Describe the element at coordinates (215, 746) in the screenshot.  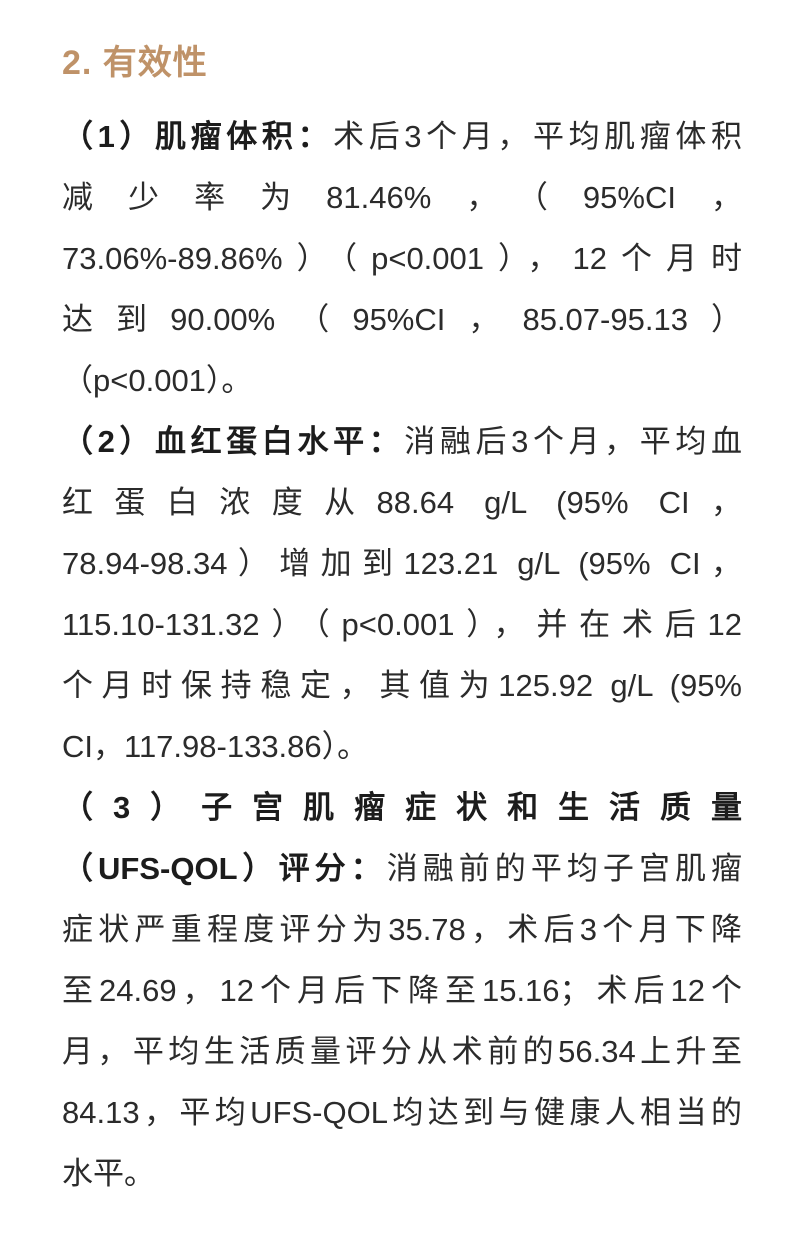
I see `line-text: CI，117.98-133.86）。` at that location.